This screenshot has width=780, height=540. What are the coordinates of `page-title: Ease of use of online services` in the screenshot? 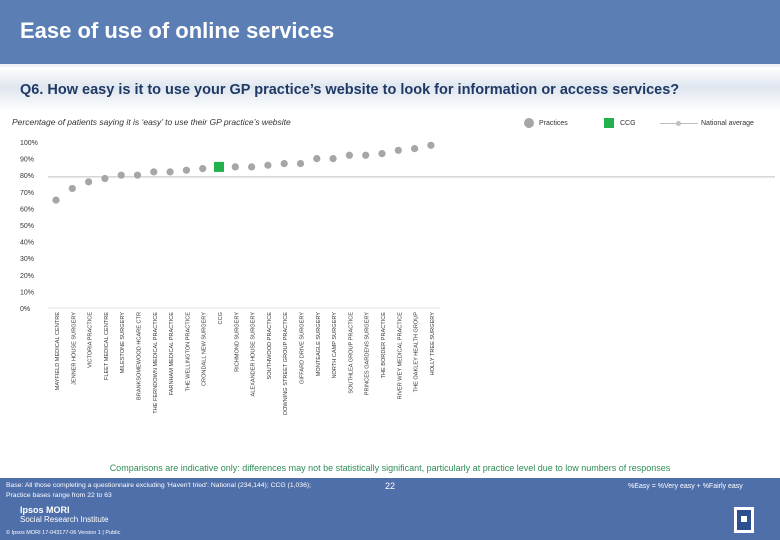 It's located at (177, 30).